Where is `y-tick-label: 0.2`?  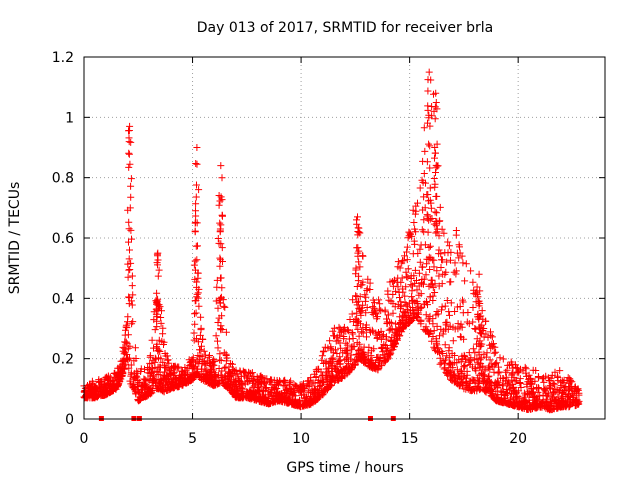 y-tick-label: 0.2 is located at coordinates (63, 360).